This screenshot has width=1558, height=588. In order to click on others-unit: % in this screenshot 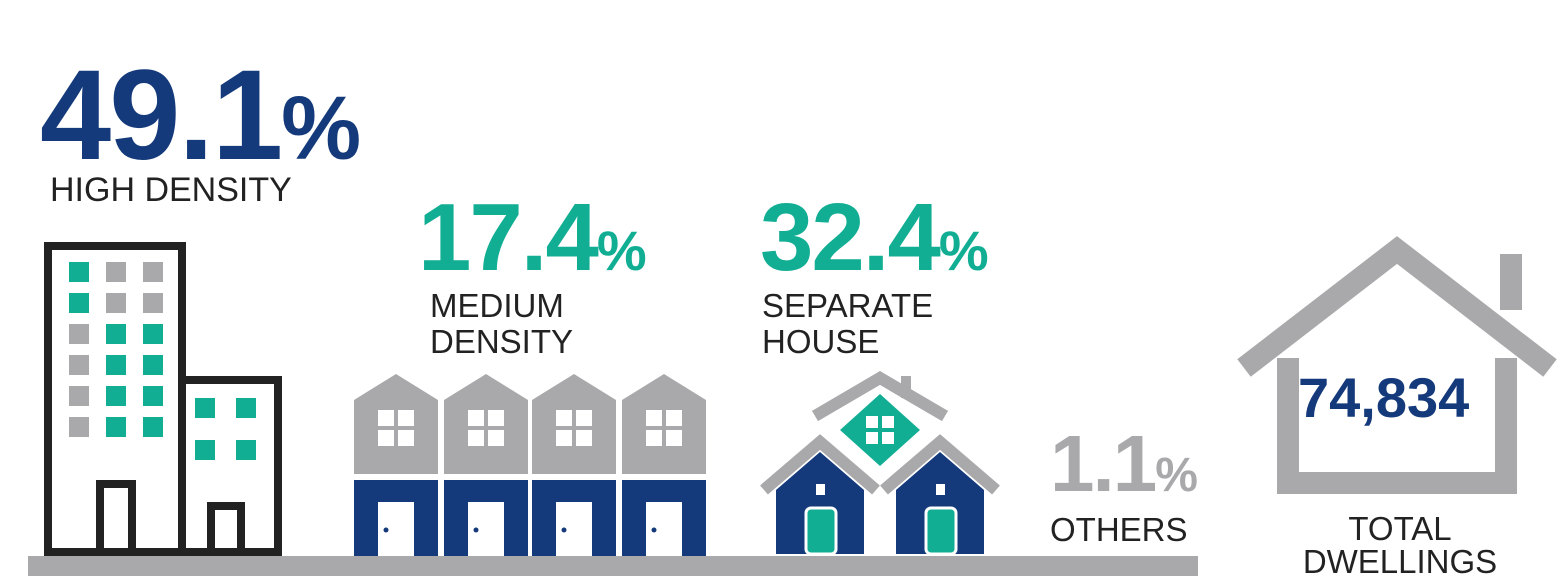, I will do `click(1176, 475)`.